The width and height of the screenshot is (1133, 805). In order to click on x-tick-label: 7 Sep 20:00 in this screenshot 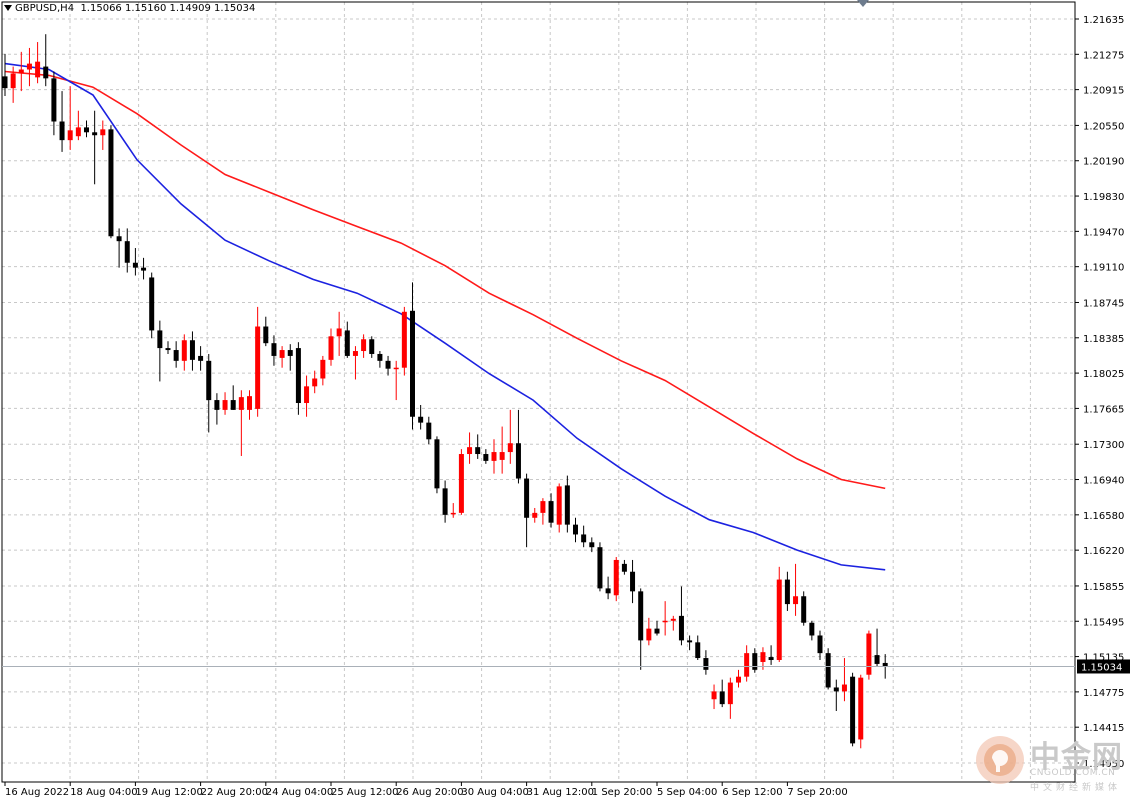, I will do `click(817, 792)`.